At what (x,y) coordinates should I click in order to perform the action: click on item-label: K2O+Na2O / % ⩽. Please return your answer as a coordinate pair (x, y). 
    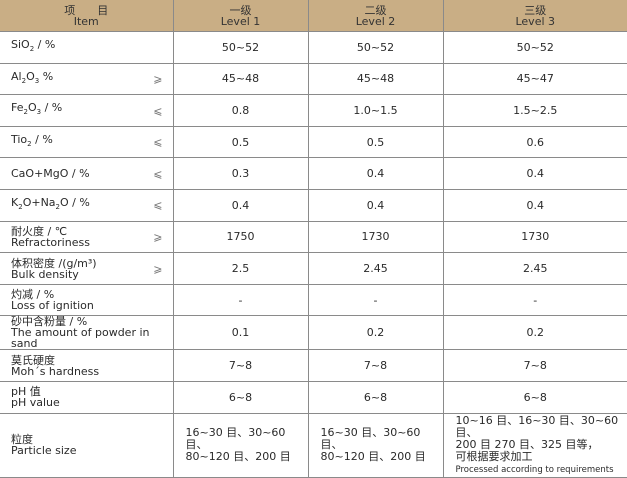
    Looking at the image, I should click on (87, 205).